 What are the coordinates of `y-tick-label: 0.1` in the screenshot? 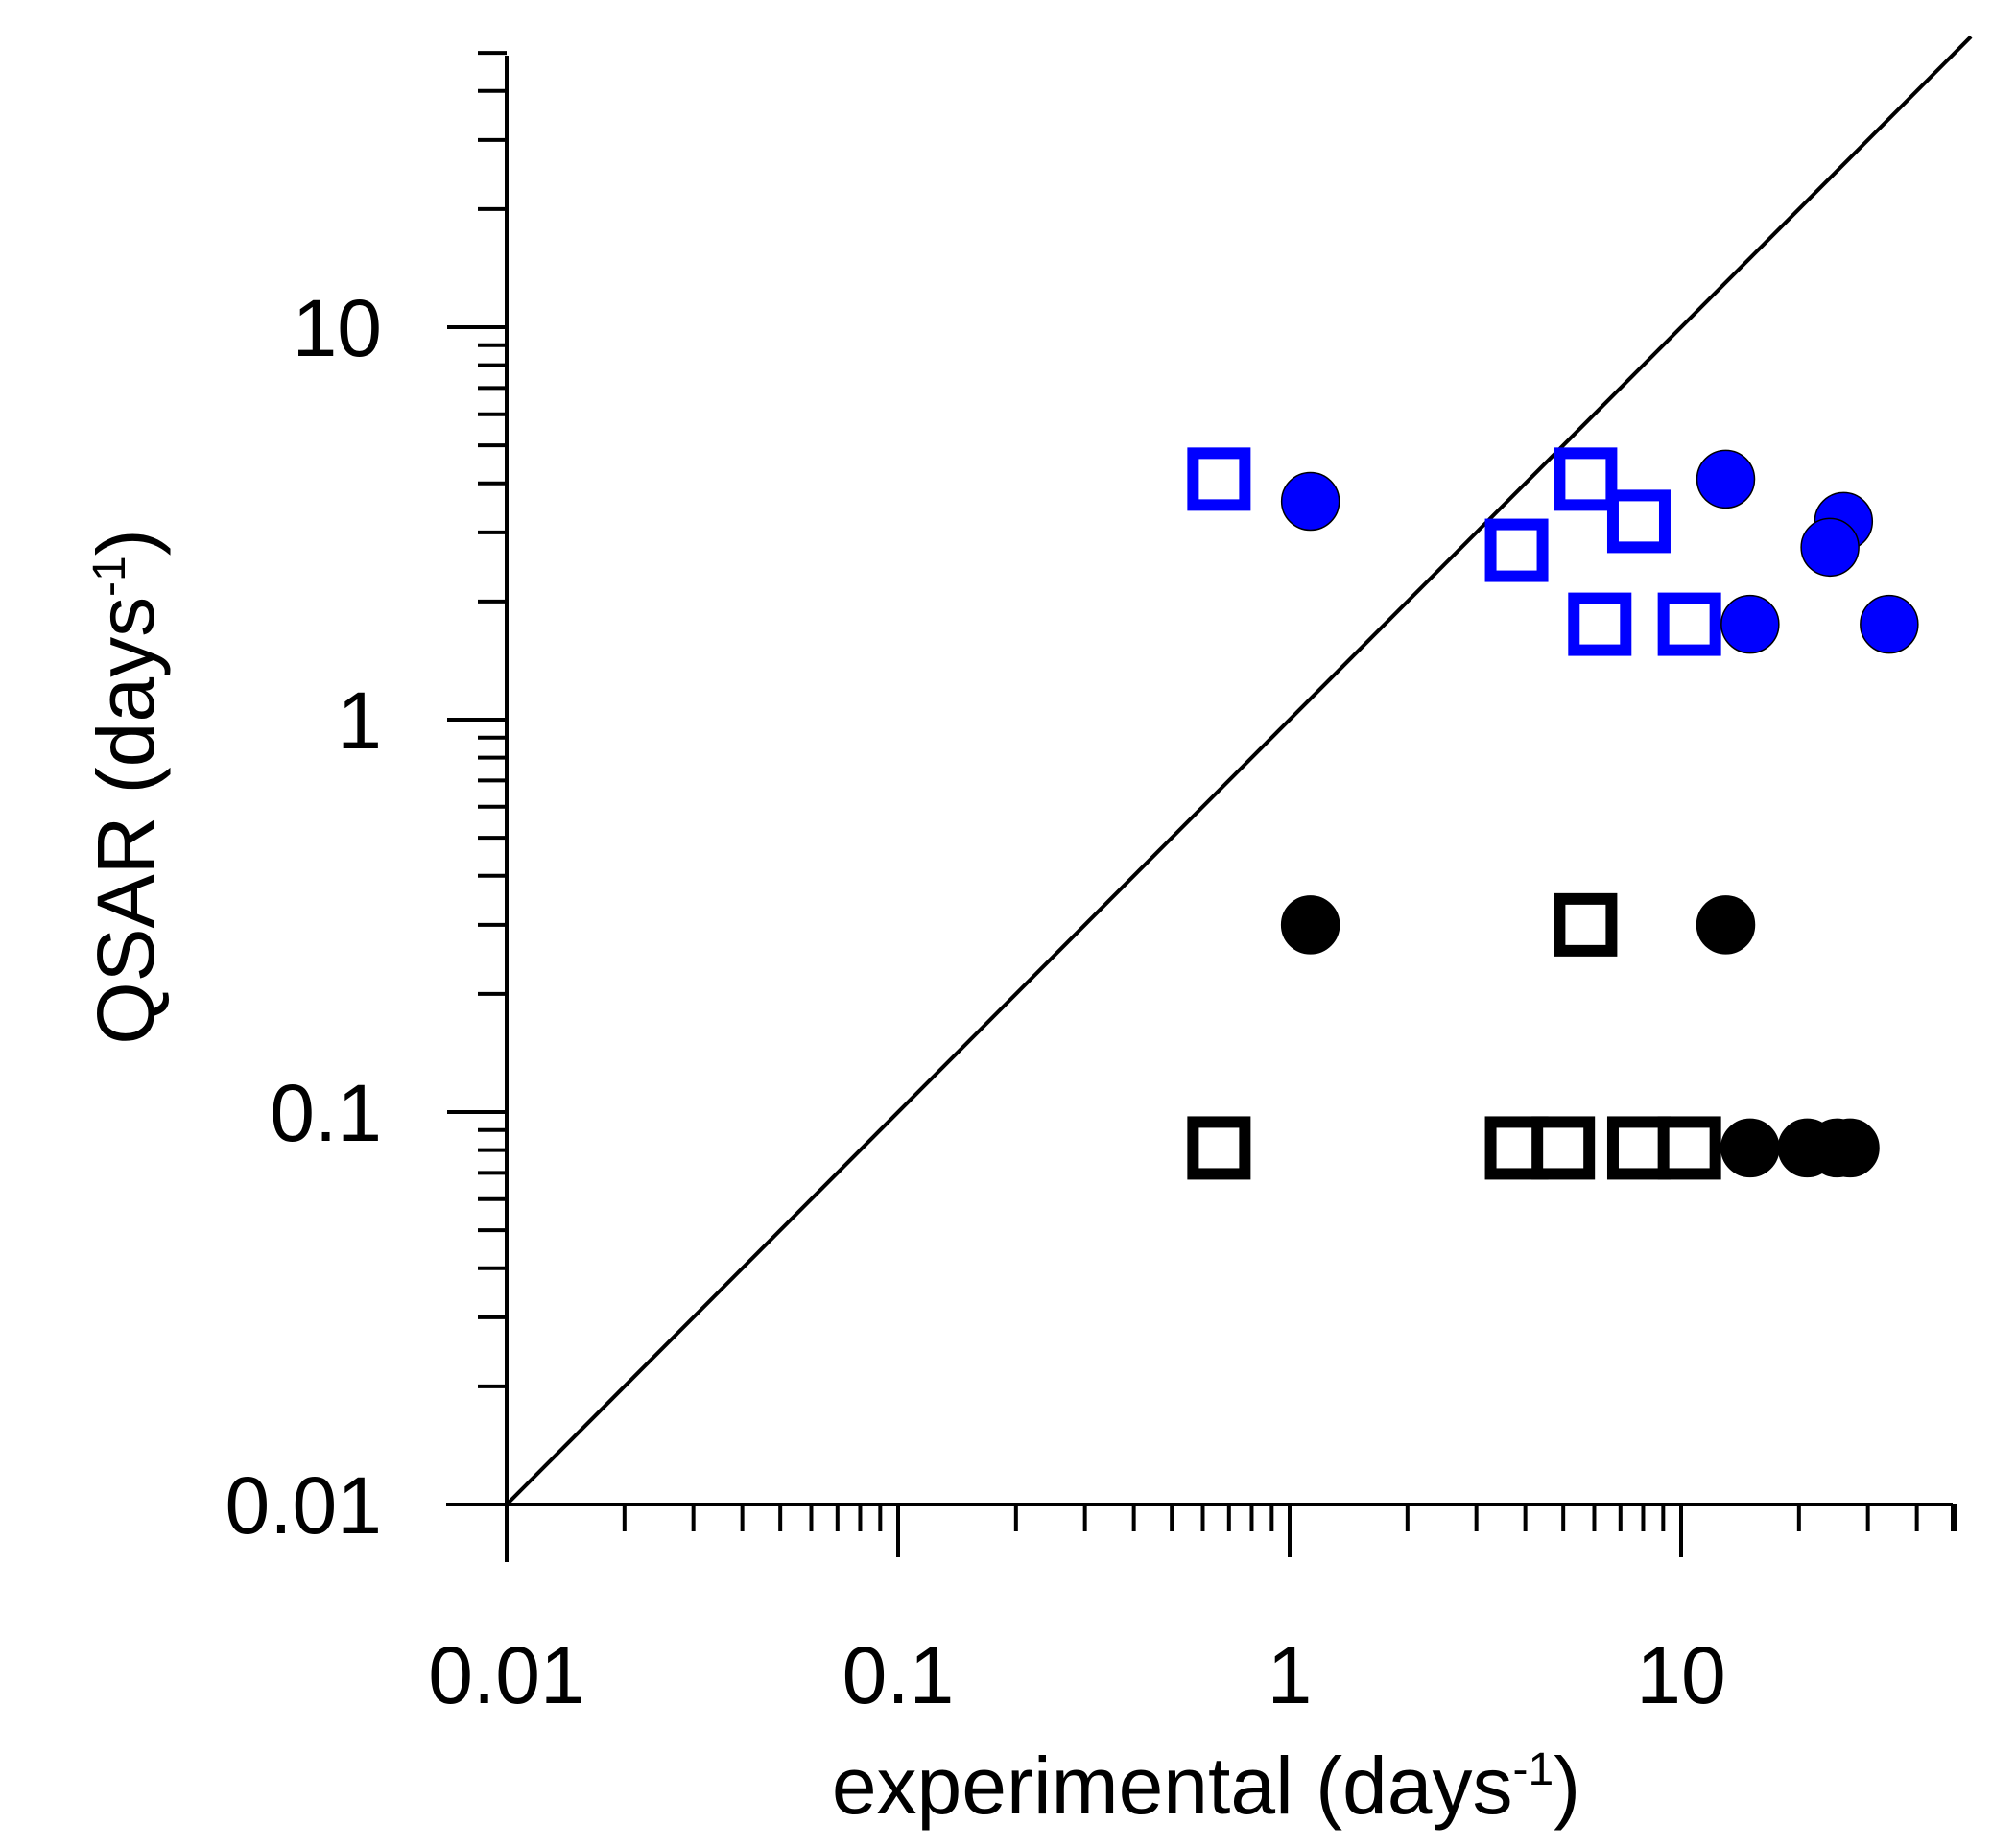 It's located at (326, 1113).